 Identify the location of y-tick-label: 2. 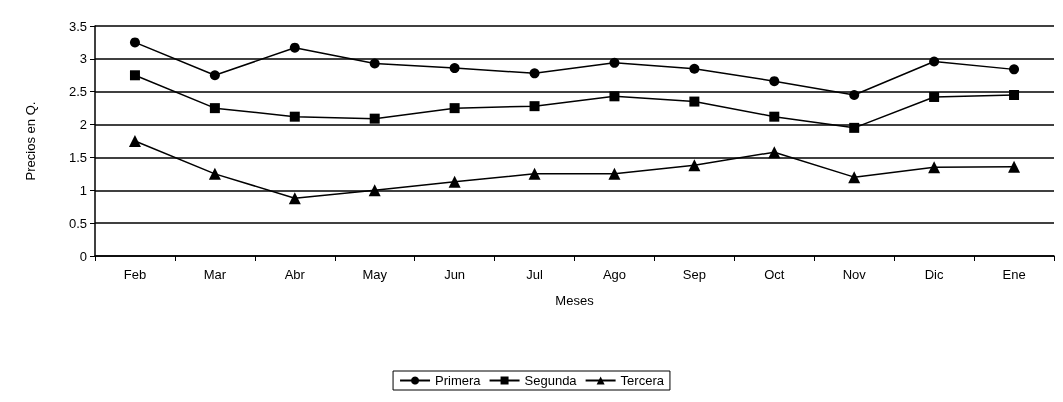
(83, 125).